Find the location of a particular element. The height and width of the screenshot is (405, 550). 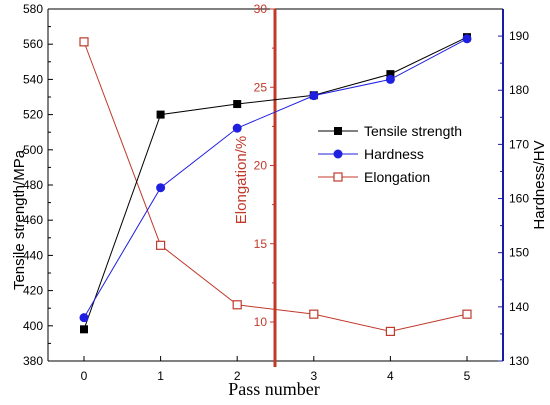

legend-label-hardness: Hardness is located at coordinates (394, 154).